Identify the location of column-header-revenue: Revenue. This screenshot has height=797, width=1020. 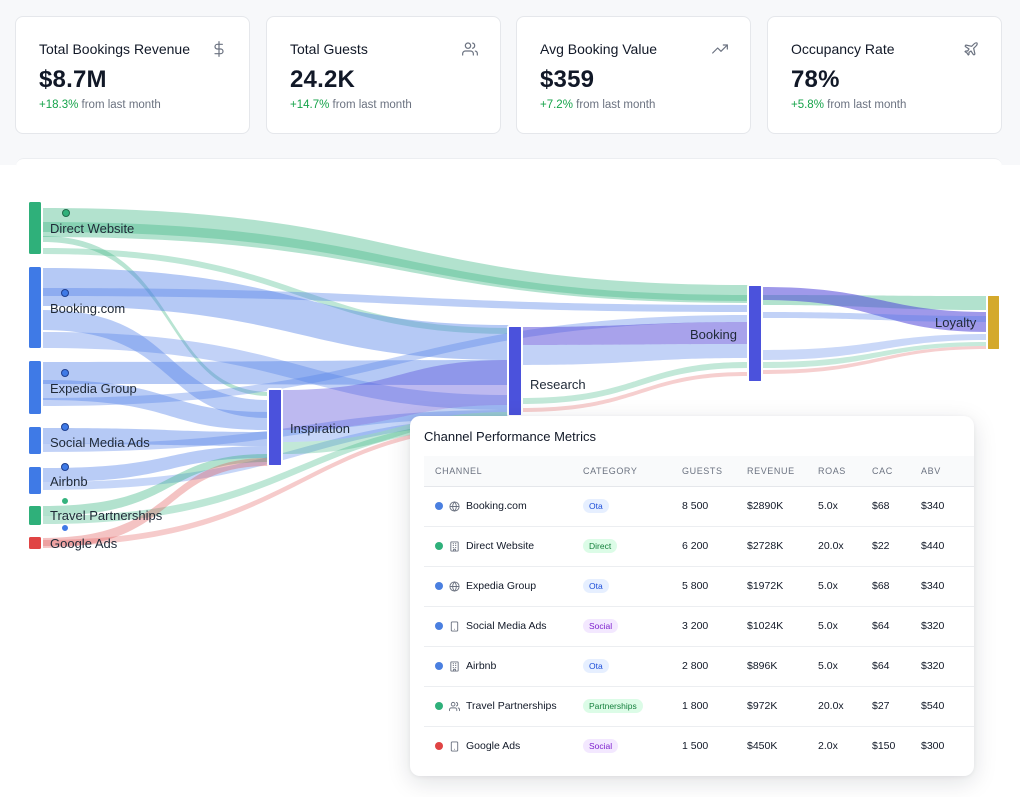
(782, 471).